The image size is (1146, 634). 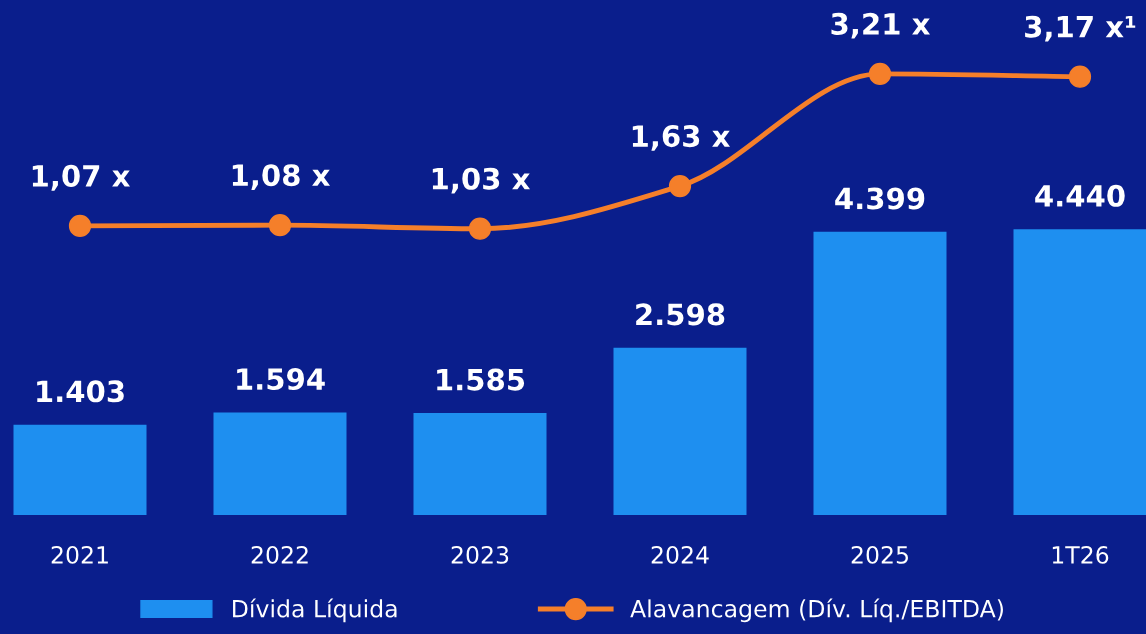 What do you see at coordinates (80, 391) in the screenshot?
I see `data-label: 1.403` at bounding box center [80, 391].